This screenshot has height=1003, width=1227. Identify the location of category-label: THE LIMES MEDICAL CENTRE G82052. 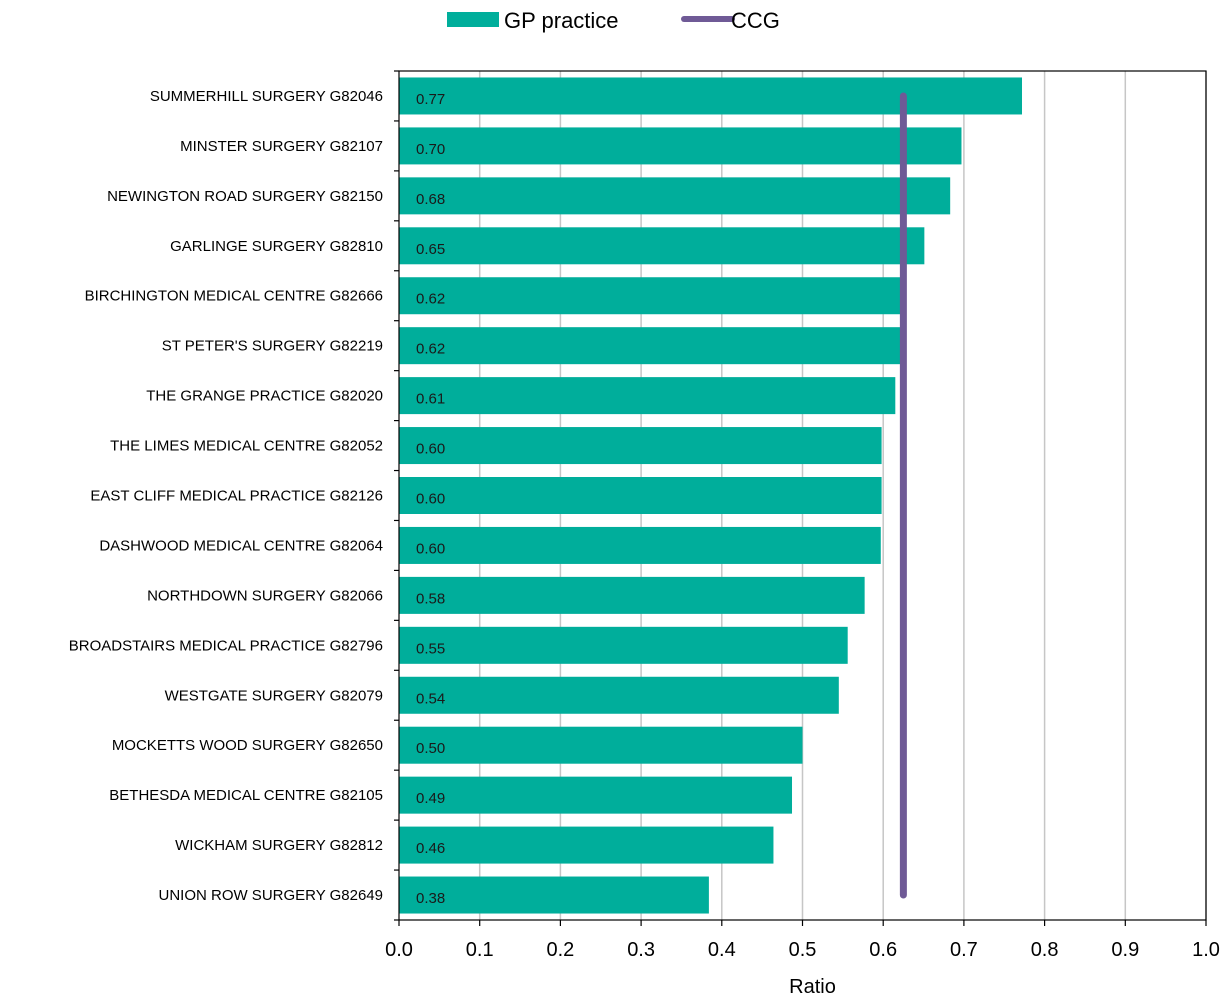
(246, 446).